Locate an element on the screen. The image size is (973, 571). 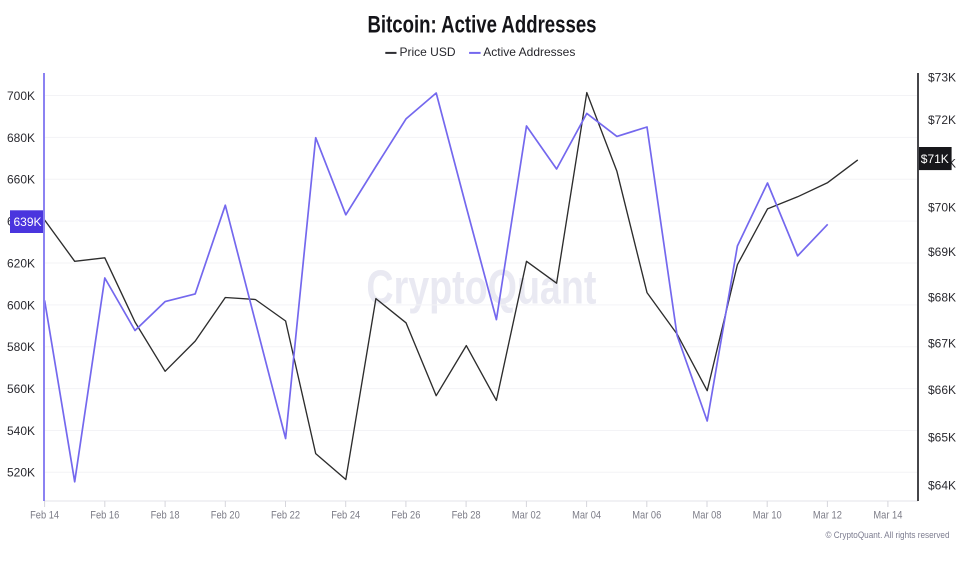
svg-text: Feb 18 is located at coordinates (165, 516).